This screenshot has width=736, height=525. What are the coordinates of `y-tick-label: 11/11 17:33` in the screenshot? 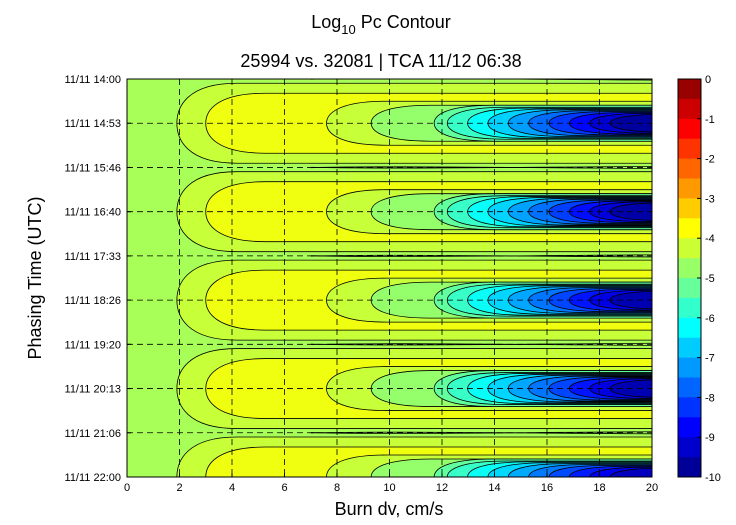 It's located at (93, 257).